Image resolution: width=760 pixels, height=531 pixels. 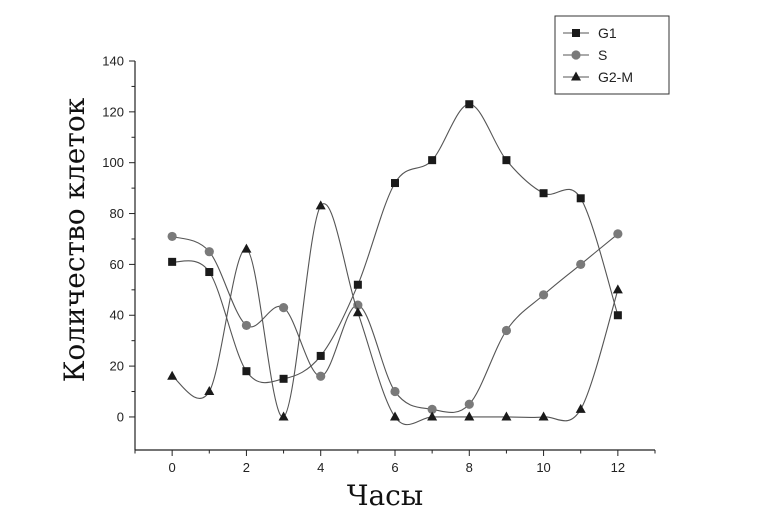 I want to click on legend-item-g2-m: G2-M, so click(x=598, y=77).